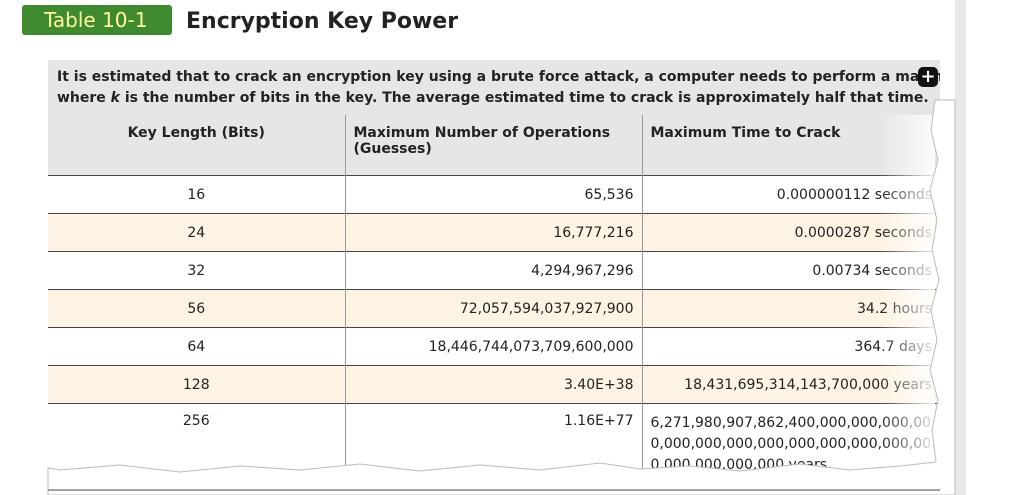 This screenshot has height=495, width=1024. What do you see at coordinates (196, 384) in the screenshot?
I see `table-cell: 128` at bounding box center [196, 384].